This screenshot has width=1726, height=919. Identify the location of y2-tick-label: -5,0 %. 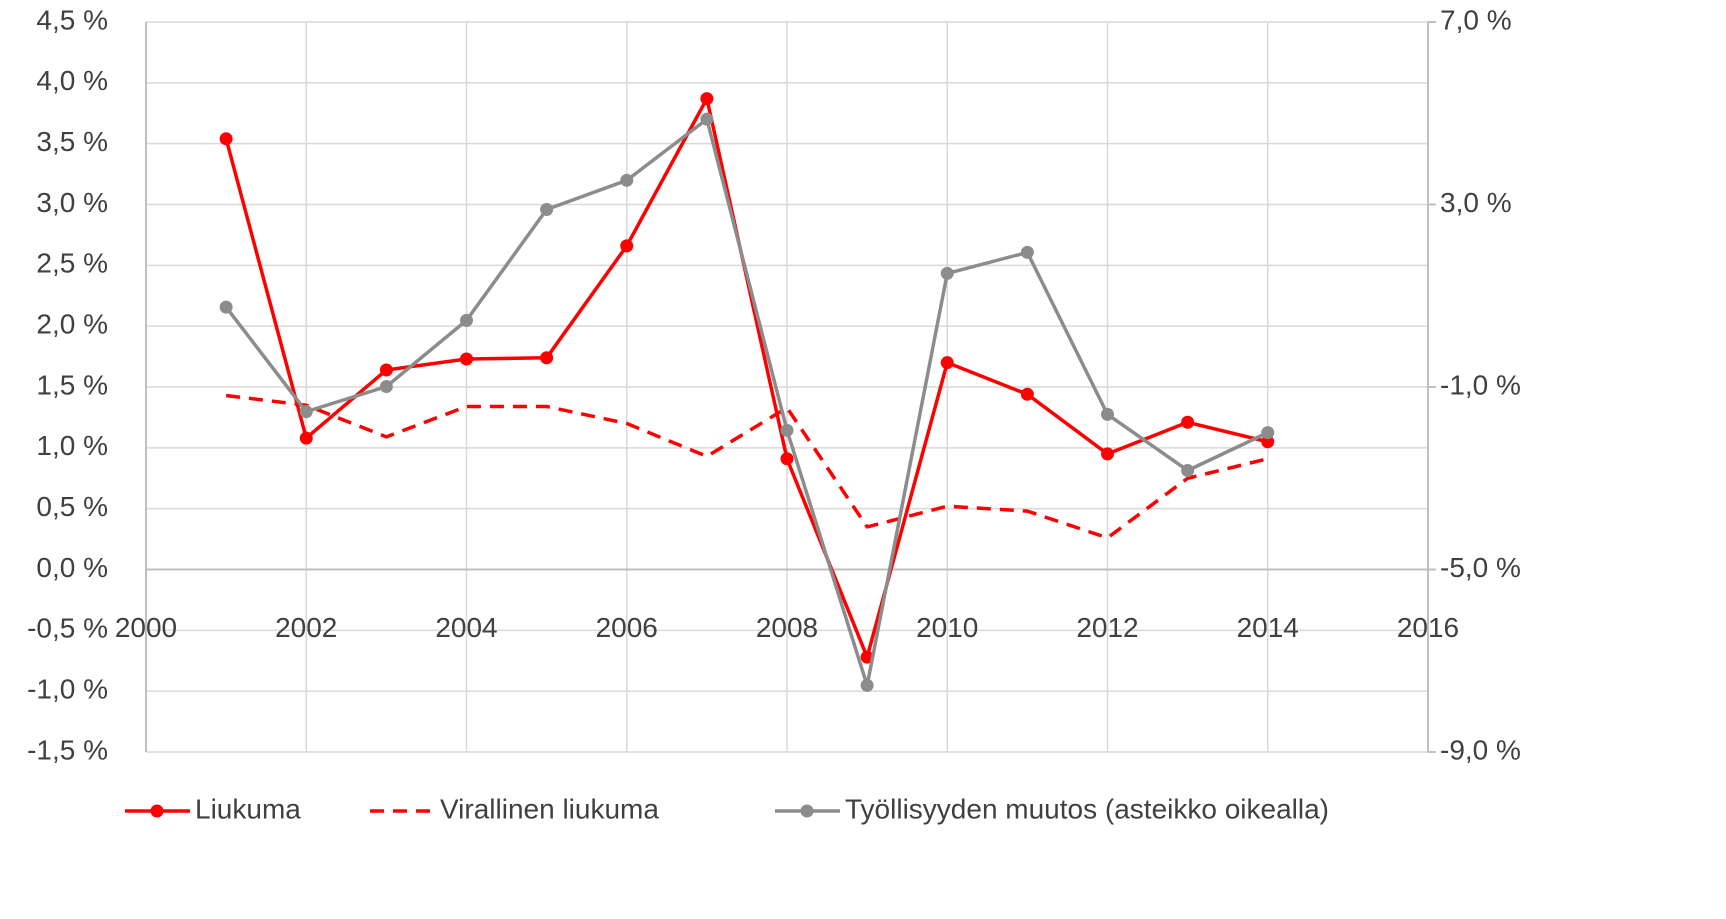
(1480, 567).